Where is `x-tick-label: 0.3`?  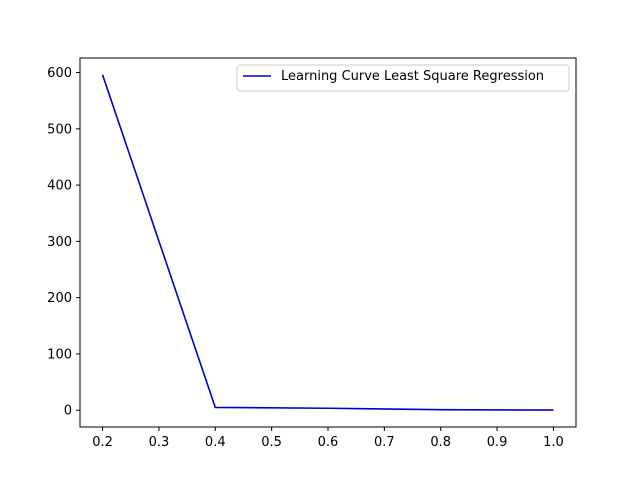 x-tick-label: 0.3 is located at coordinates (159, 442).